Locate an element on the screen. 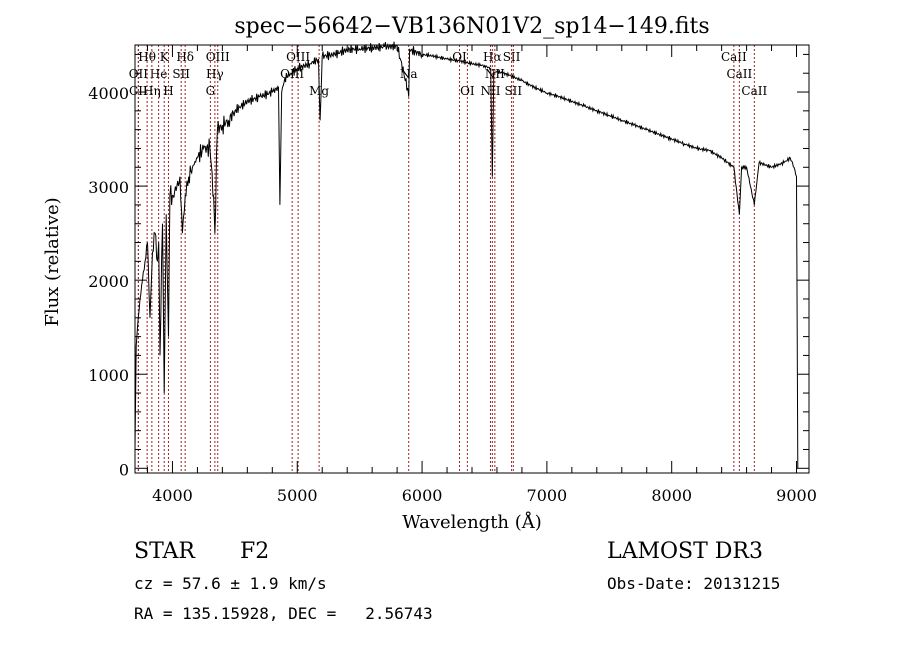 This screenshot has height=649, width=900. spectral-line-label: Hδ is located at coordinates (185, 57).